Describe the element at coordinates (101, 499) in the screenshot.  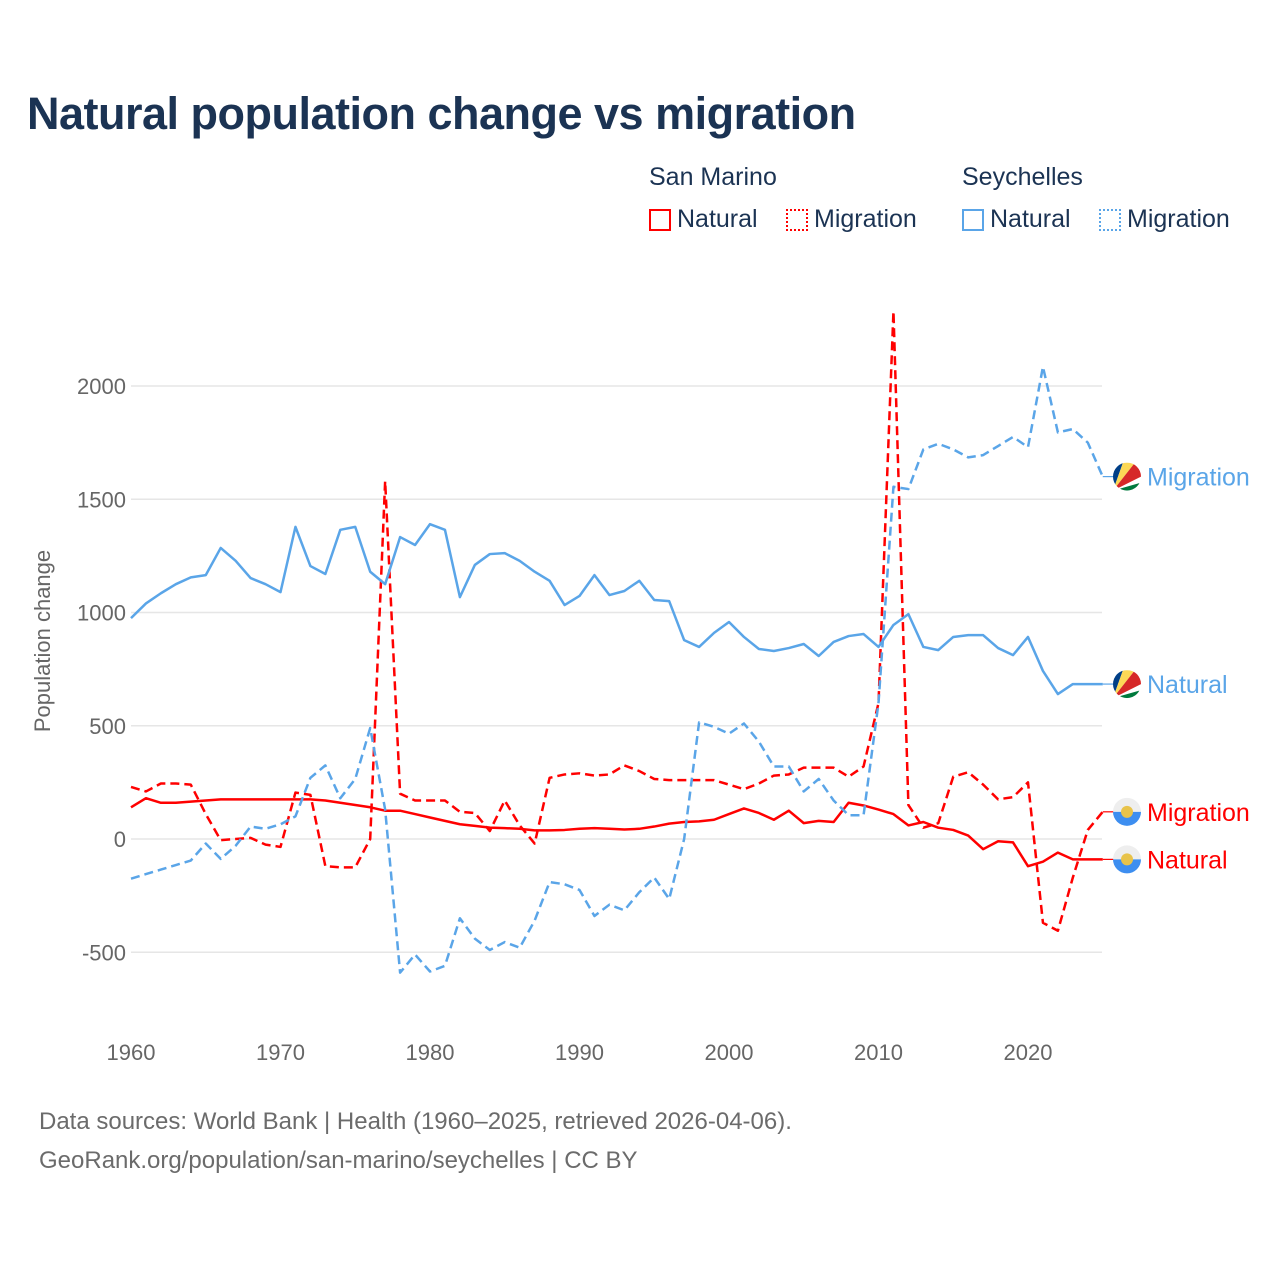
I see `y-tick-label: 1500` at that location.